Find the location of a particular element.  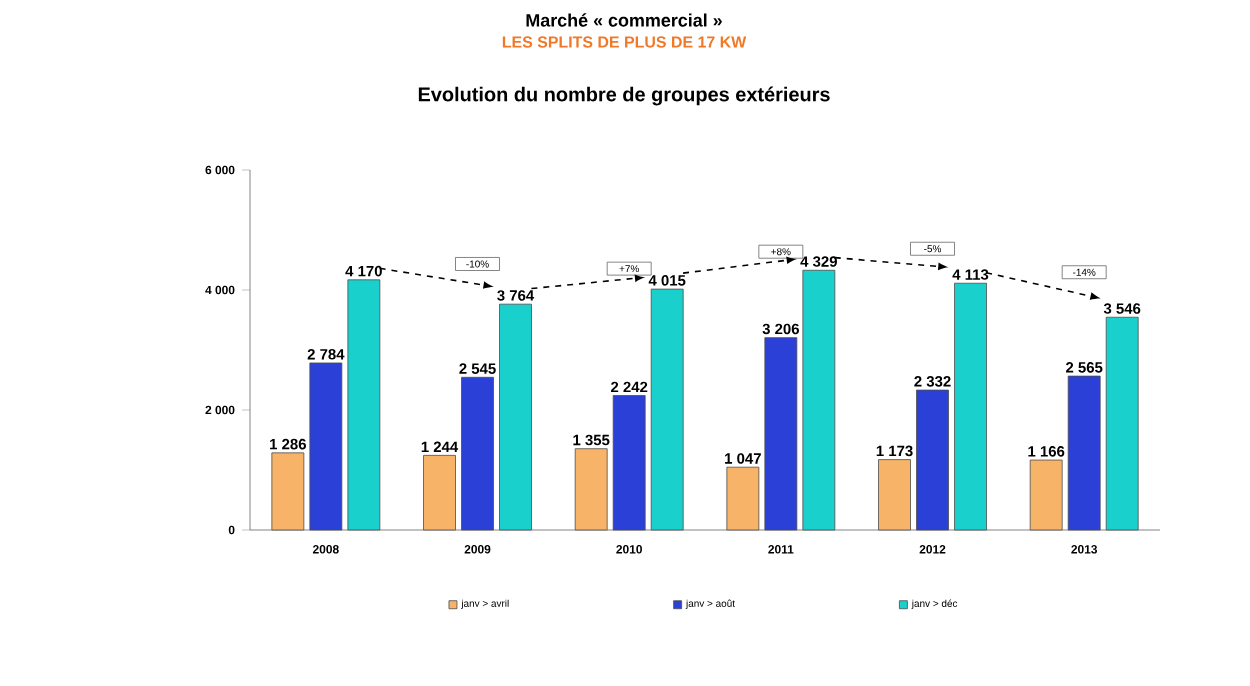

text: Evolution du nombre de groupes extérieurs is located at coordinates (624, 96).